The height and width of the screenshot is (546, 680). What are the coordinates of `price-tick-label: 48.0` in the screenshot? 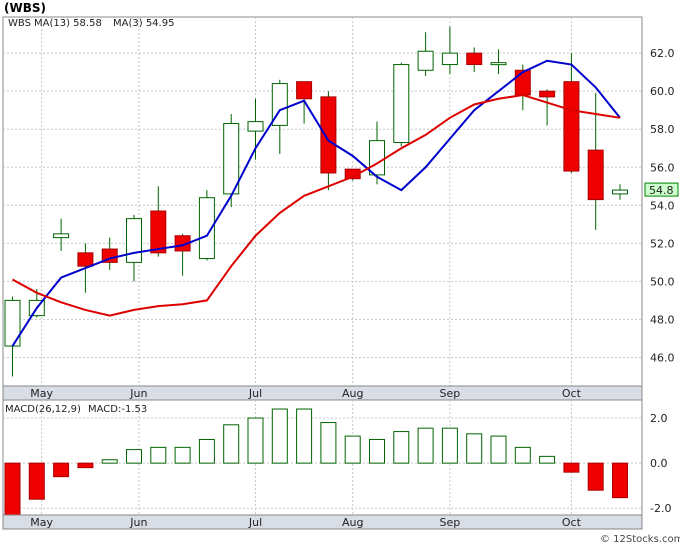 It's located at (662, 319).